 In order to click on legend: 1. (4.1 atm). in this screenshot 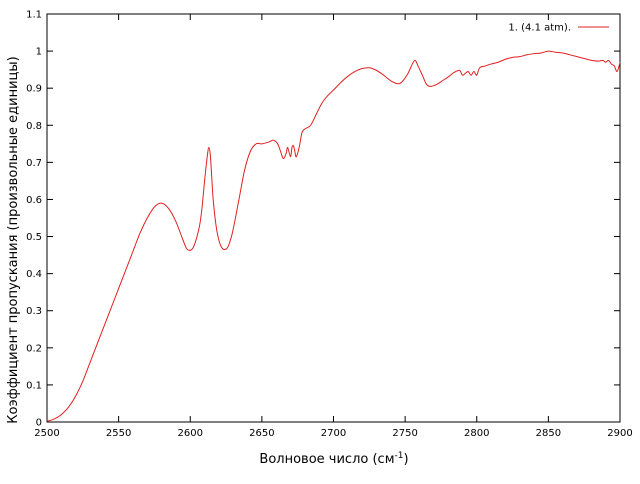, I will do `click(558, 28)`.